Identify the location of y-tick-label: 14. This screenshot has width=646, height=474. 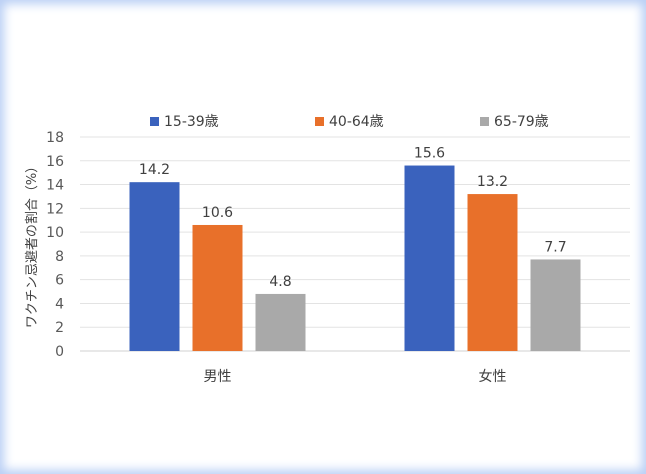
(55, 186).